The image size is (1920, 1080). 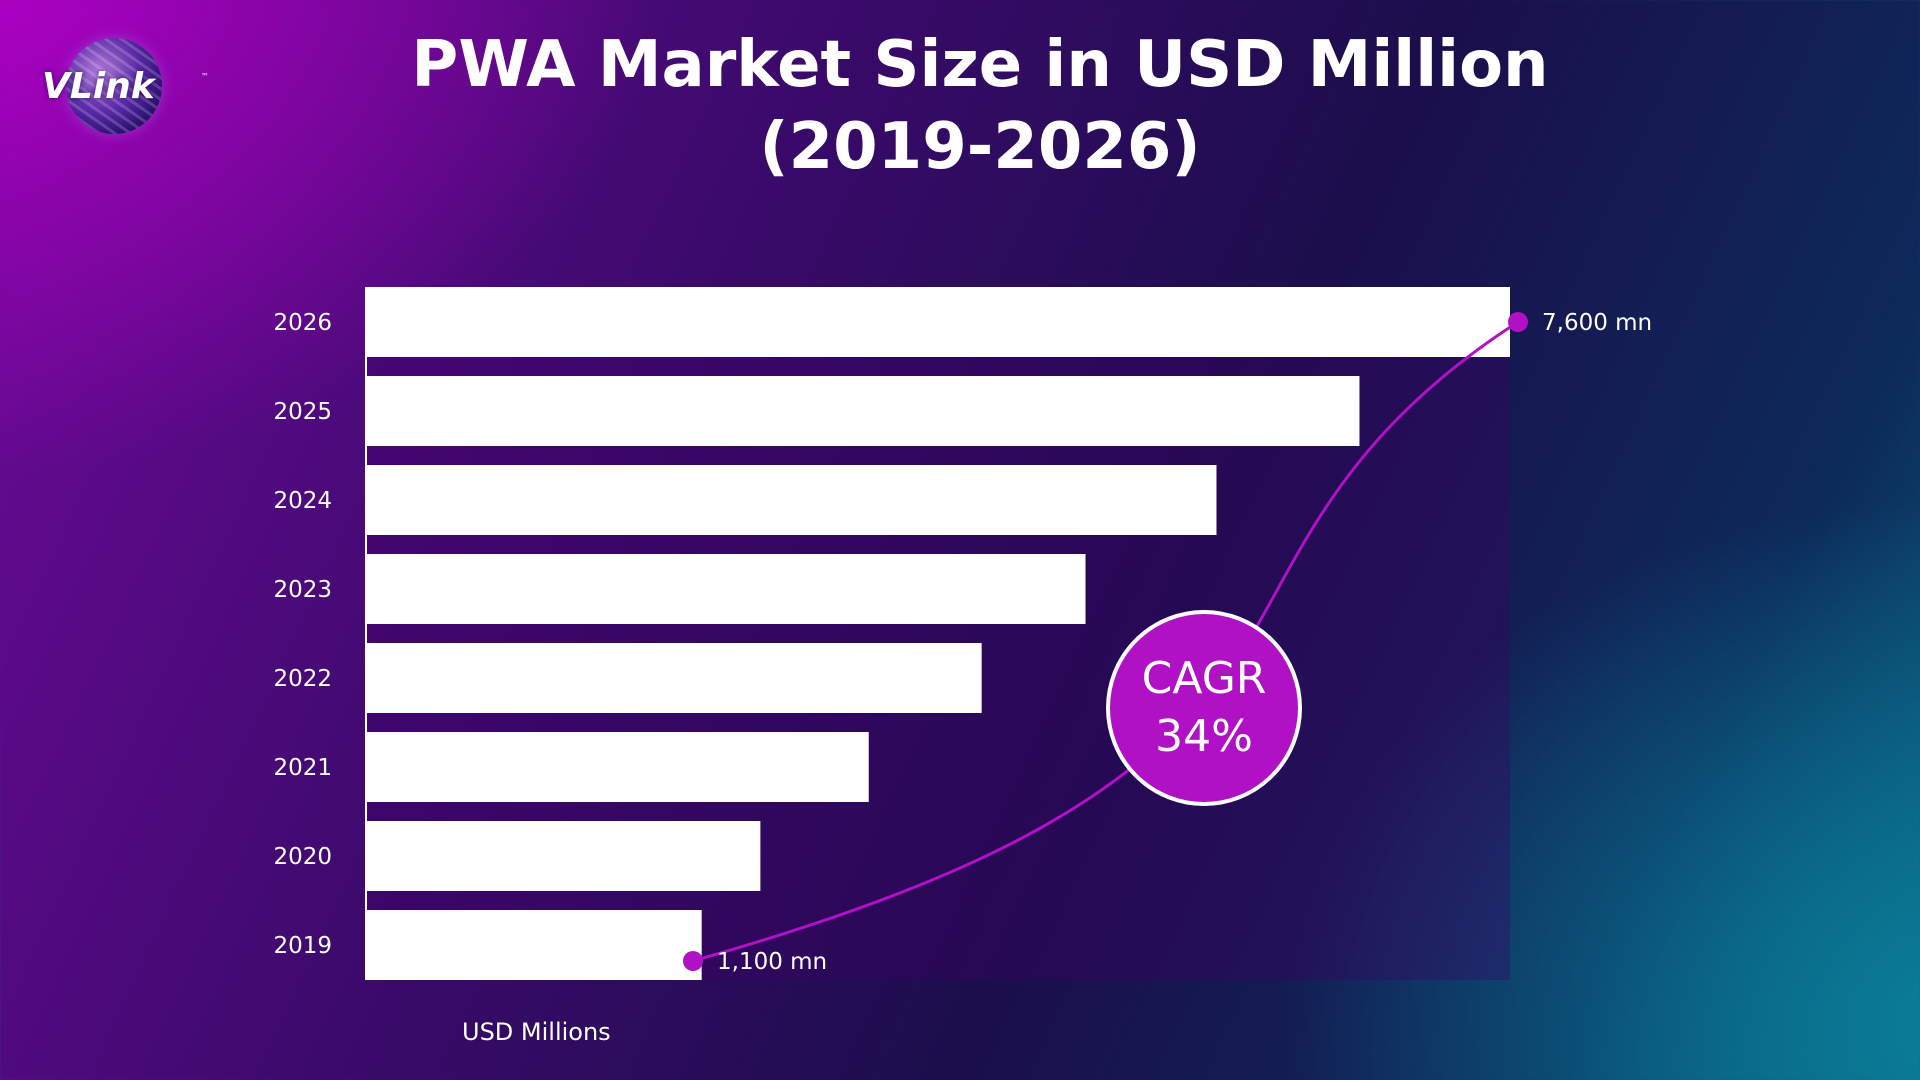 What do you see at coordinates (536, 1032) in the screenshot?
I see `x-axis-label: USD Millions` at bounding box center [536, 1032].